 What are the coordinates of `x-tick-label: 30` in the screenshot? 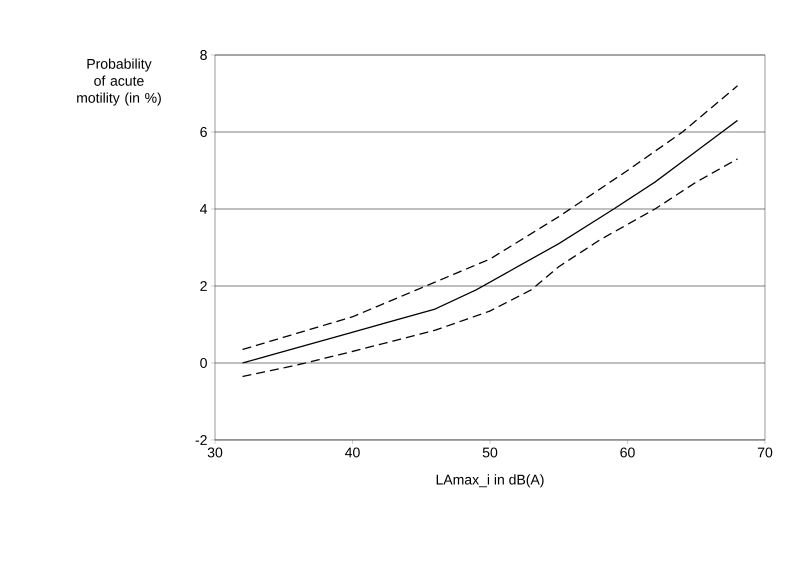 It's located at (215, 453).